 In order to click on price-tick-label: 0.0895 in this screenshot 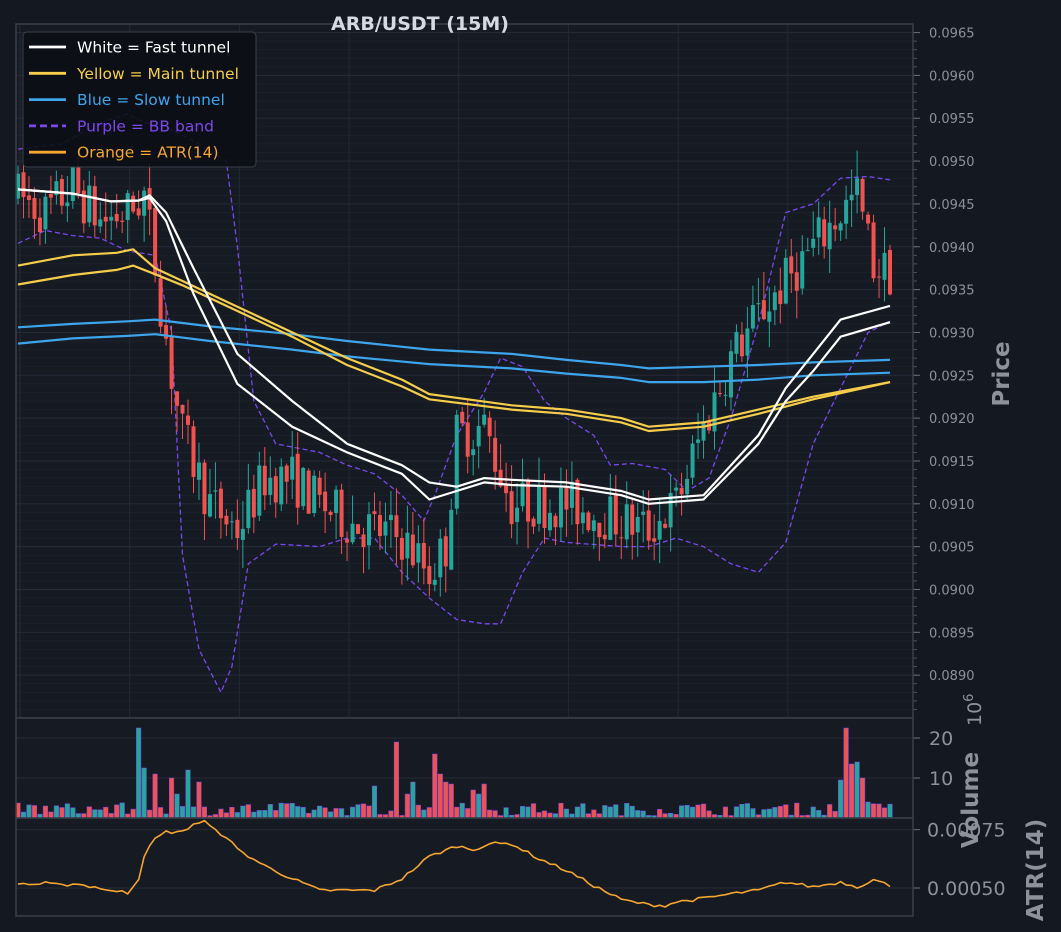, I will do `click(952, 633)`.